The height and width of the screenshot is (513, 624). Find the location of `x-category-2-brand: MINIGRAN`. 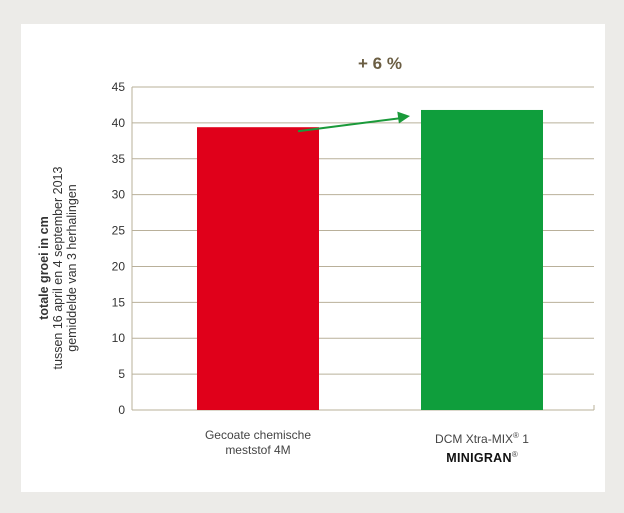

x-category-2-brand: MINIGRAN is located at coordinates (479, 458).